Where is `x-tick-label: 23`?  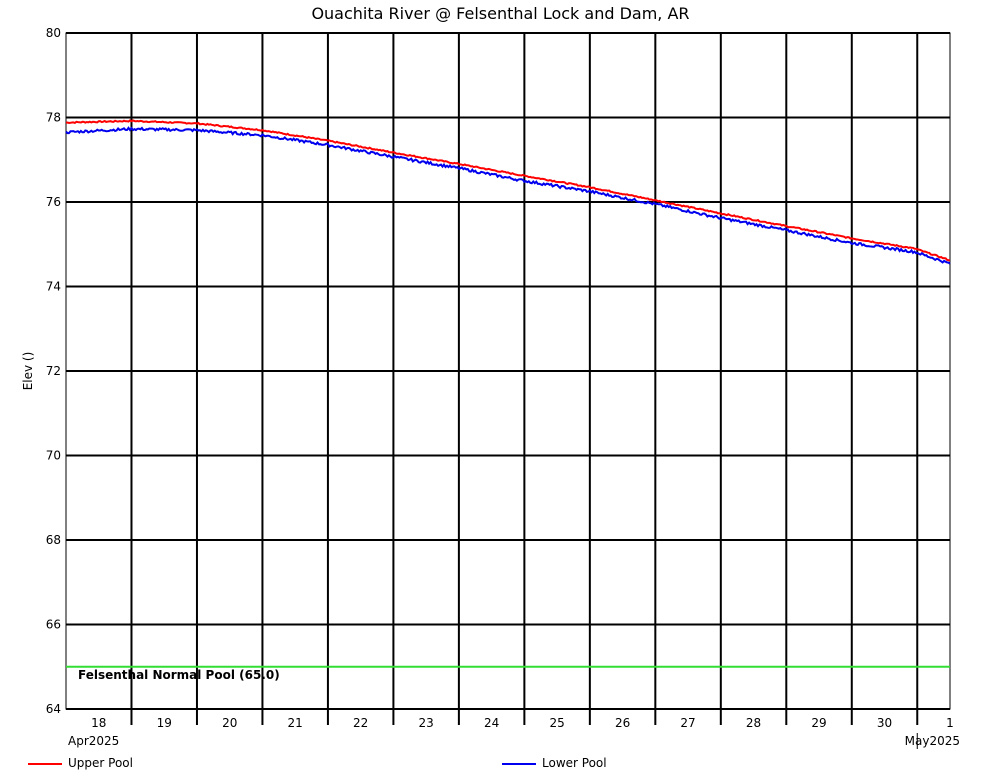 x-tick-label: 23 is located at coordinates (426, 723).